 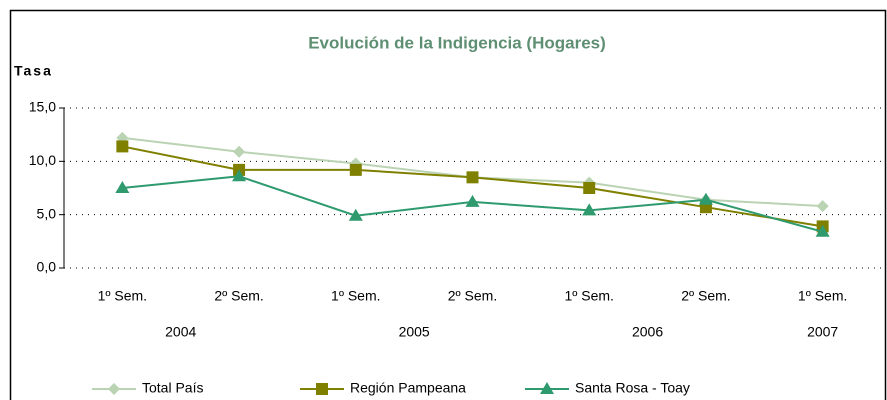 What do you see at coordinates (632, 388) in the screenshot?
I see `legend-label: Santa Rosa - Toay` at bounding box center [632, 388].